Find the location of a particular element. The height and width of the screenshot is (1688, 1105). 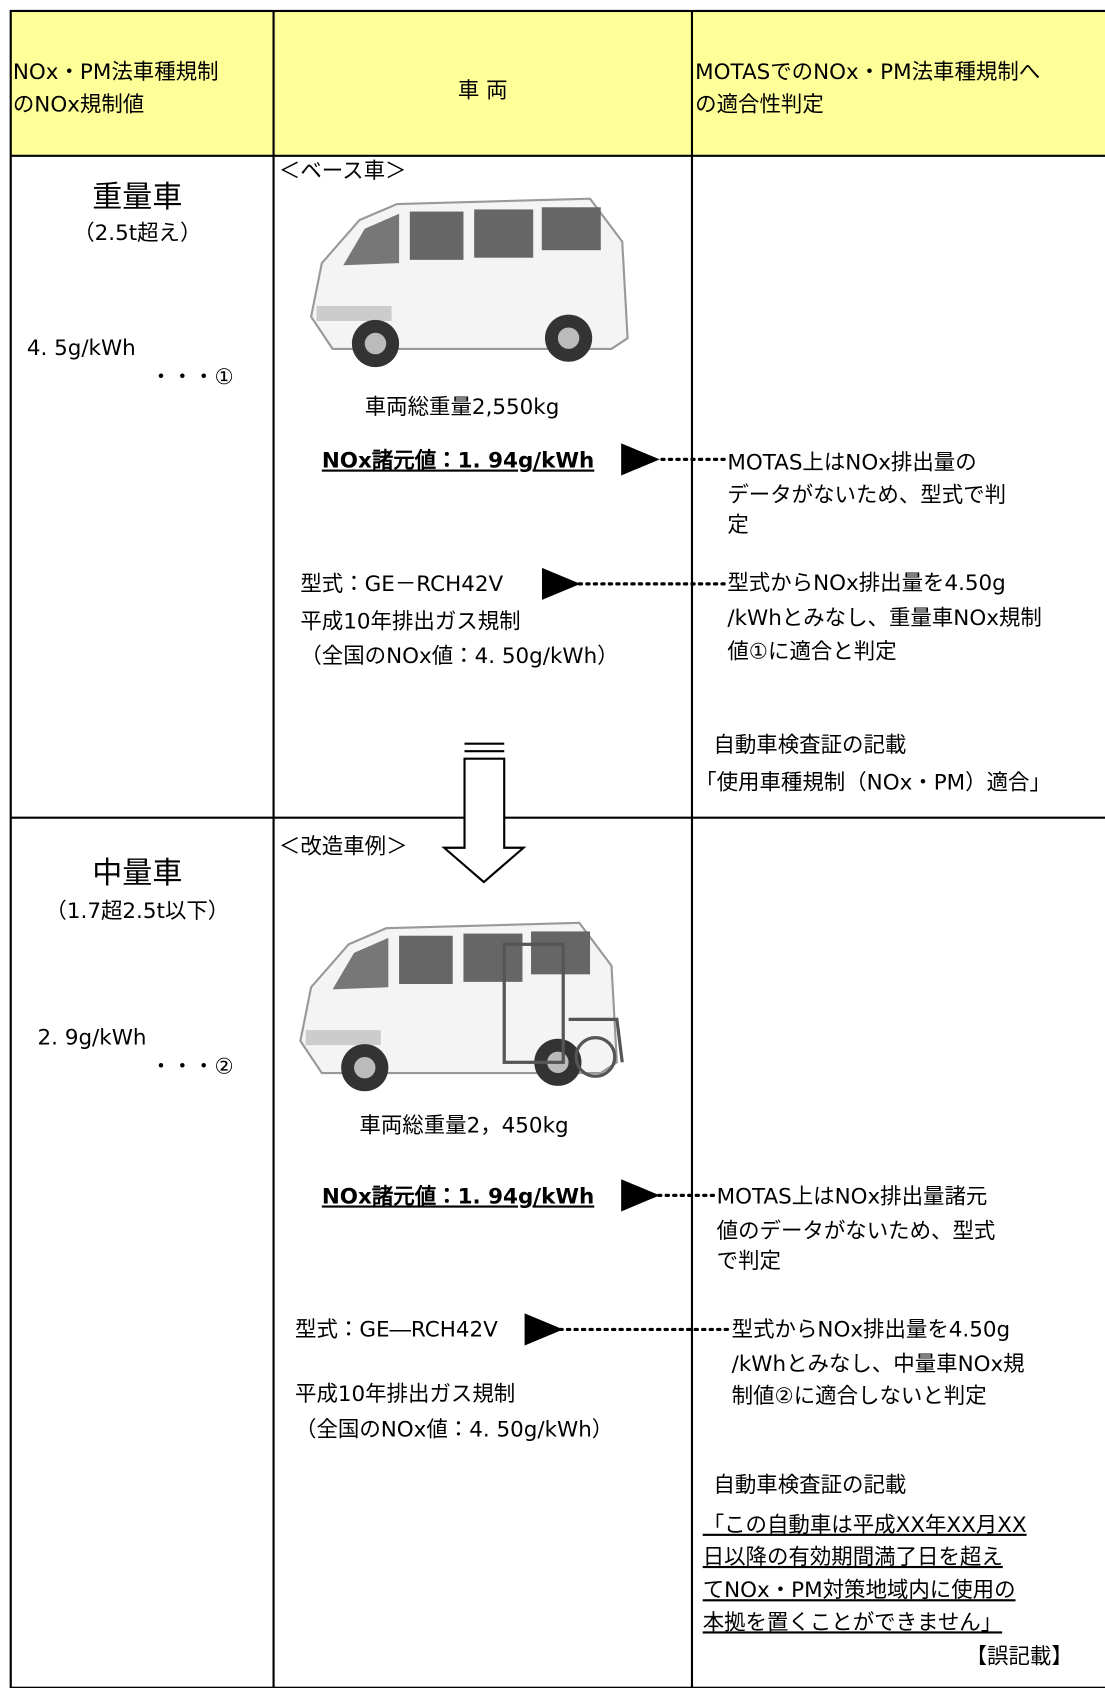

cert-text: 「使用車種規制（NOx・PM）適合」 is located at coordinates (873, 782).